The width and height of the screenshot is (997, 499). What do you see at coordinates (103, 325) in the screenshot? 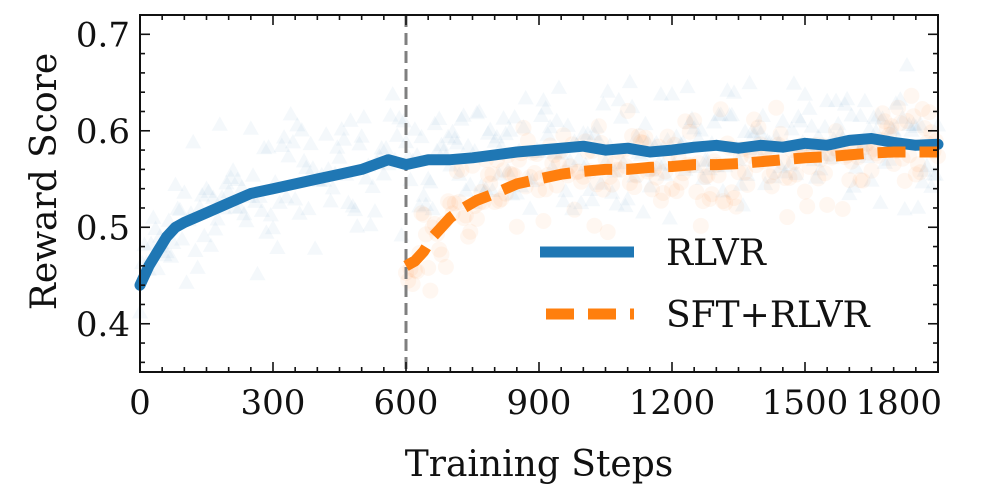
I see `y-tick-label: 0.4` at bounding box center [103, 325].